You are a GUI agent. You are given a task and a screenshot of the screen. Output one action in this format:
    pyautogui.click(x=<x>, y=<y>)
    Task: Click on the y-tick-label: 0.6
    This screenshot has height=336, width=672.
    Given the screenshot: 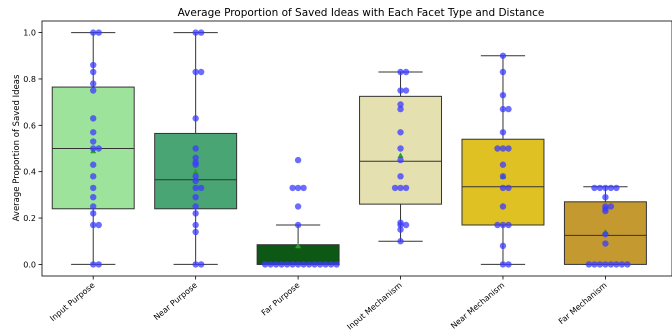 What is the action you would take?
    pyautogui.click(x=29, y=125)
    